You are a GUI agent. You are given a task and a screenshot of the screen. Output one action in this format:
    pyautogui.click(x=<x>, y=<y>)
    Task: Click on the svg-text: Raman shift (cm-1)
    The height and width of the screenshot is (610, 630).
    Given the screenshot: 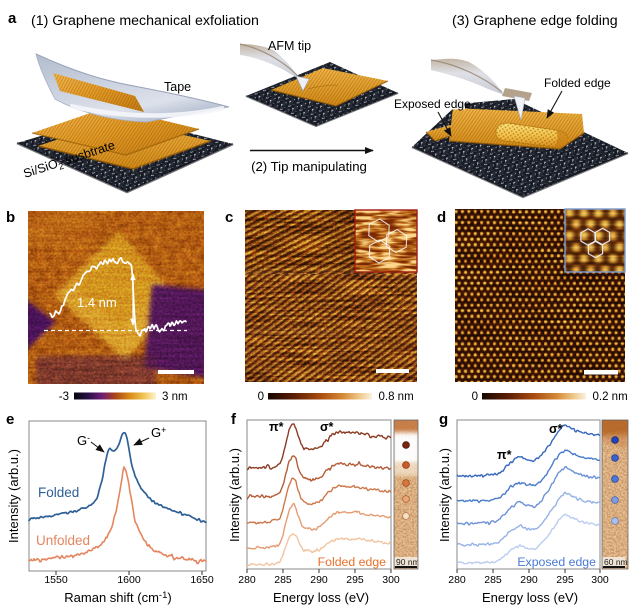 What is the action you would take?
    pyautogui.click(x=117, y=597)
    